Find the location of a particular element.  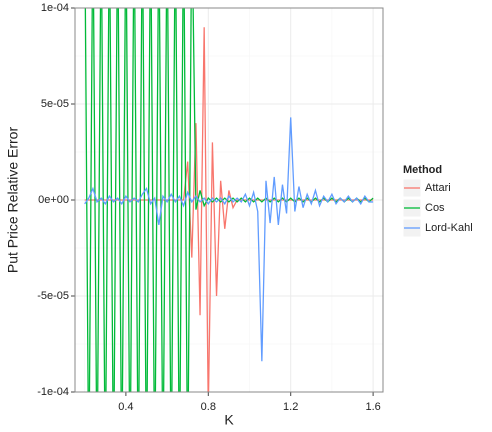

y-tick-label: 1e-04 is located at coordinates (55, 8).